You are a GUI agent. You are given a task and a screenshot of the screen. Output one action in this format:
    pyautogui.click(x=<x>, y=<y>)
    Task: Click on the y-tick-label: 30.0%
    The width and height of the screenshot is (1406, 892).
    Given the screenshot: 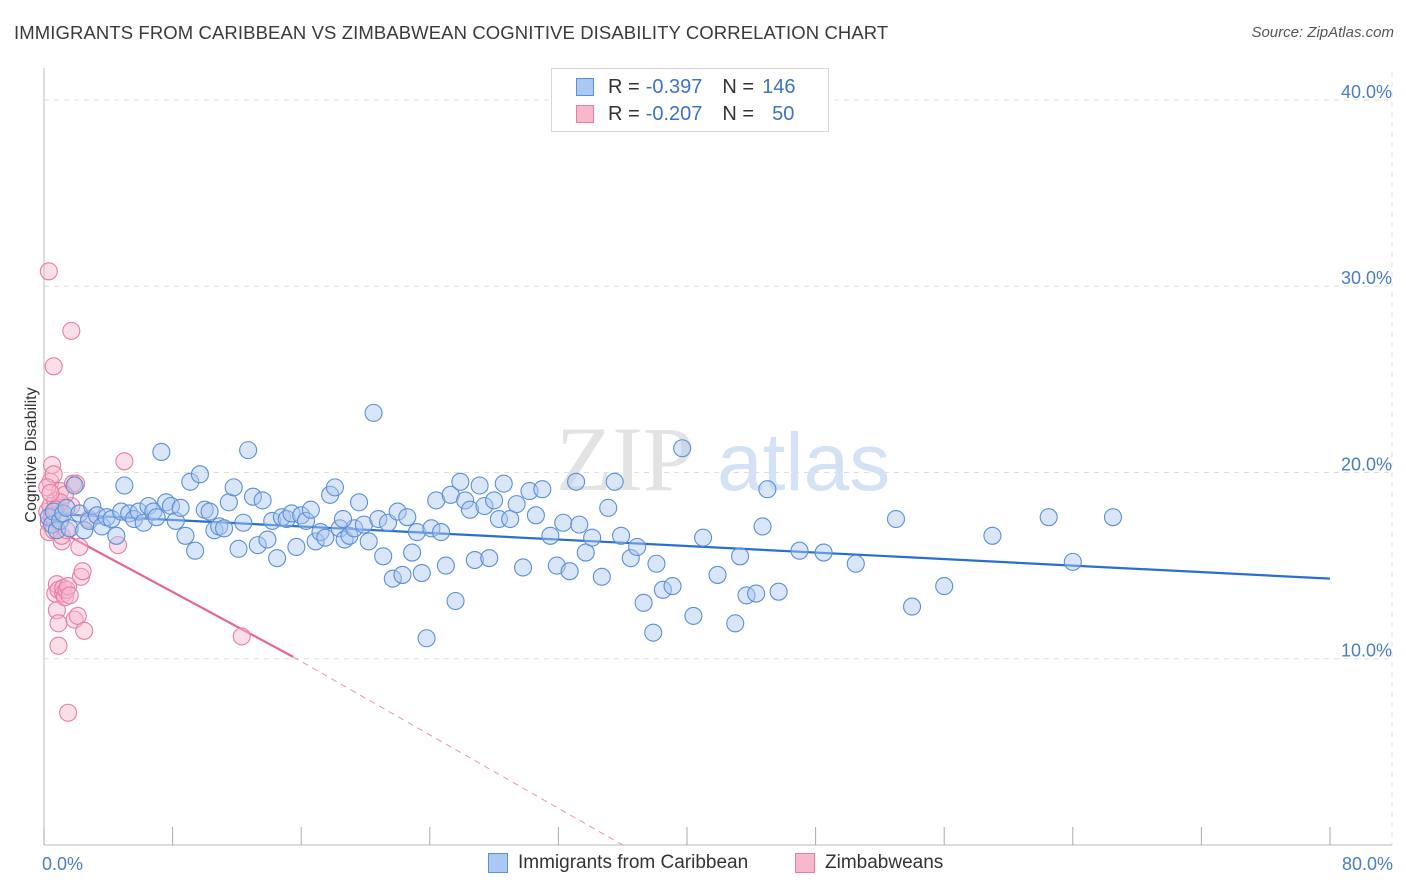 What is the action you would take?
    pyautogui.click(x=1366, y=278)
    